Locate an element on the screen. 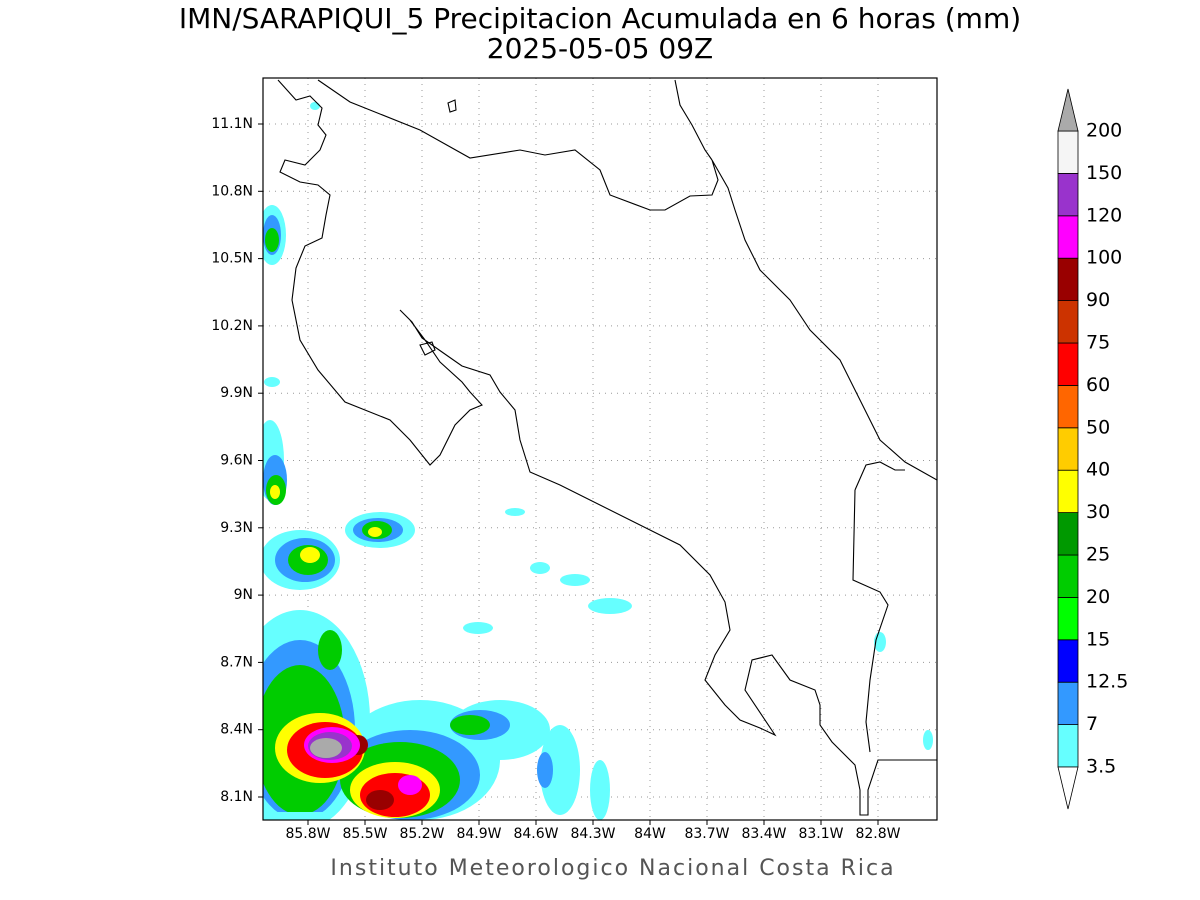 The height and width of the screenshot is (900, 1200). colorbar-label: 50 is located at coordinates (1098, 427).